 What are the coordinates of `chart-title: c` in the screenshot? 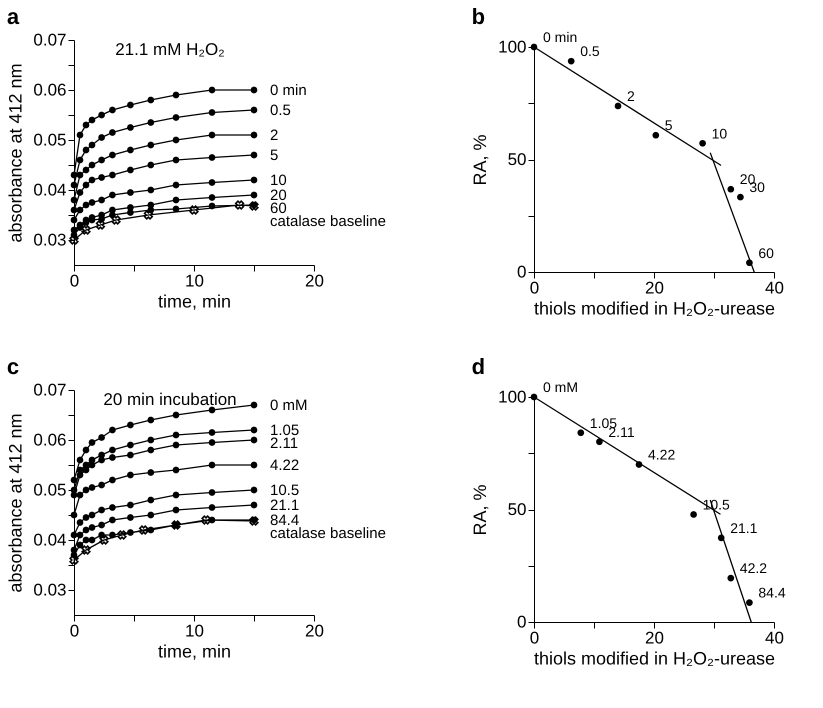 It's located at (13, 366).